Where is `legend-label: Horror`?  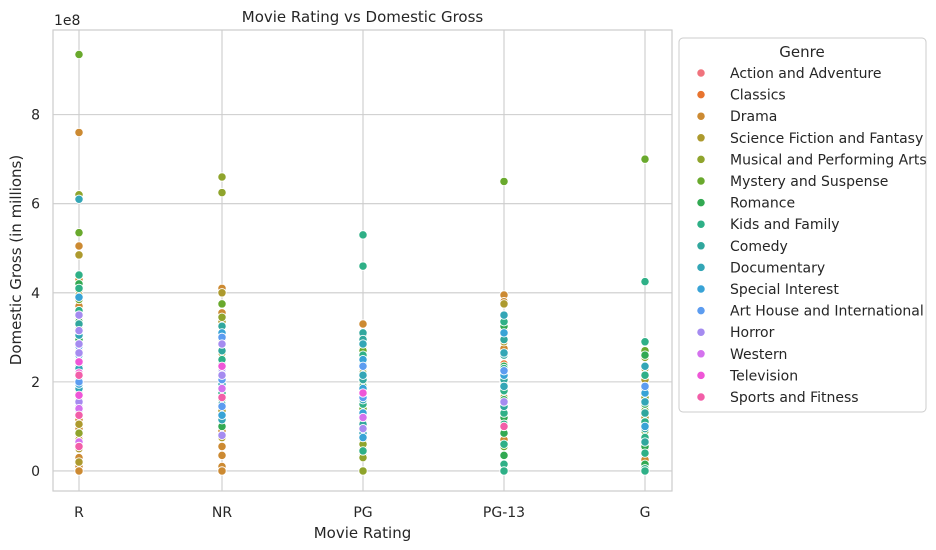
legend-label: Horror is located at coordinates (752, 333).